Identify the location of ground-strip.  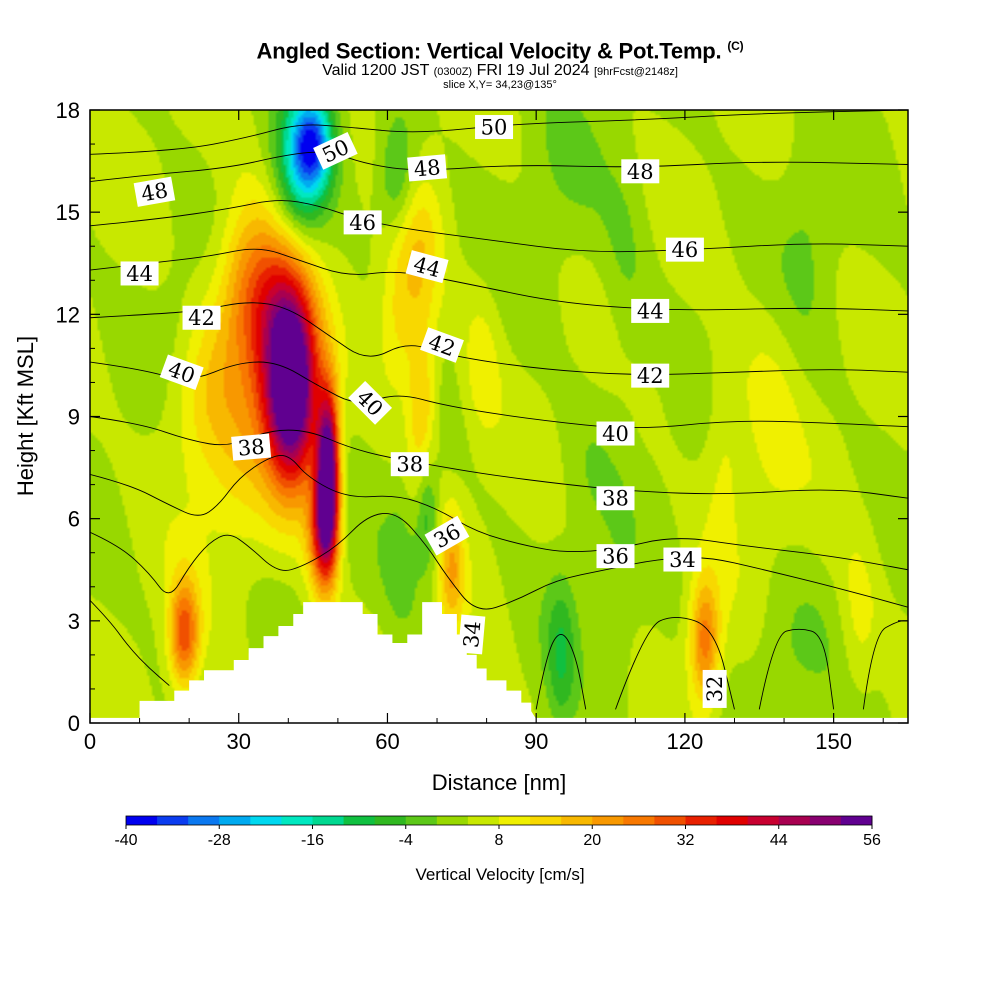
(499, 720).